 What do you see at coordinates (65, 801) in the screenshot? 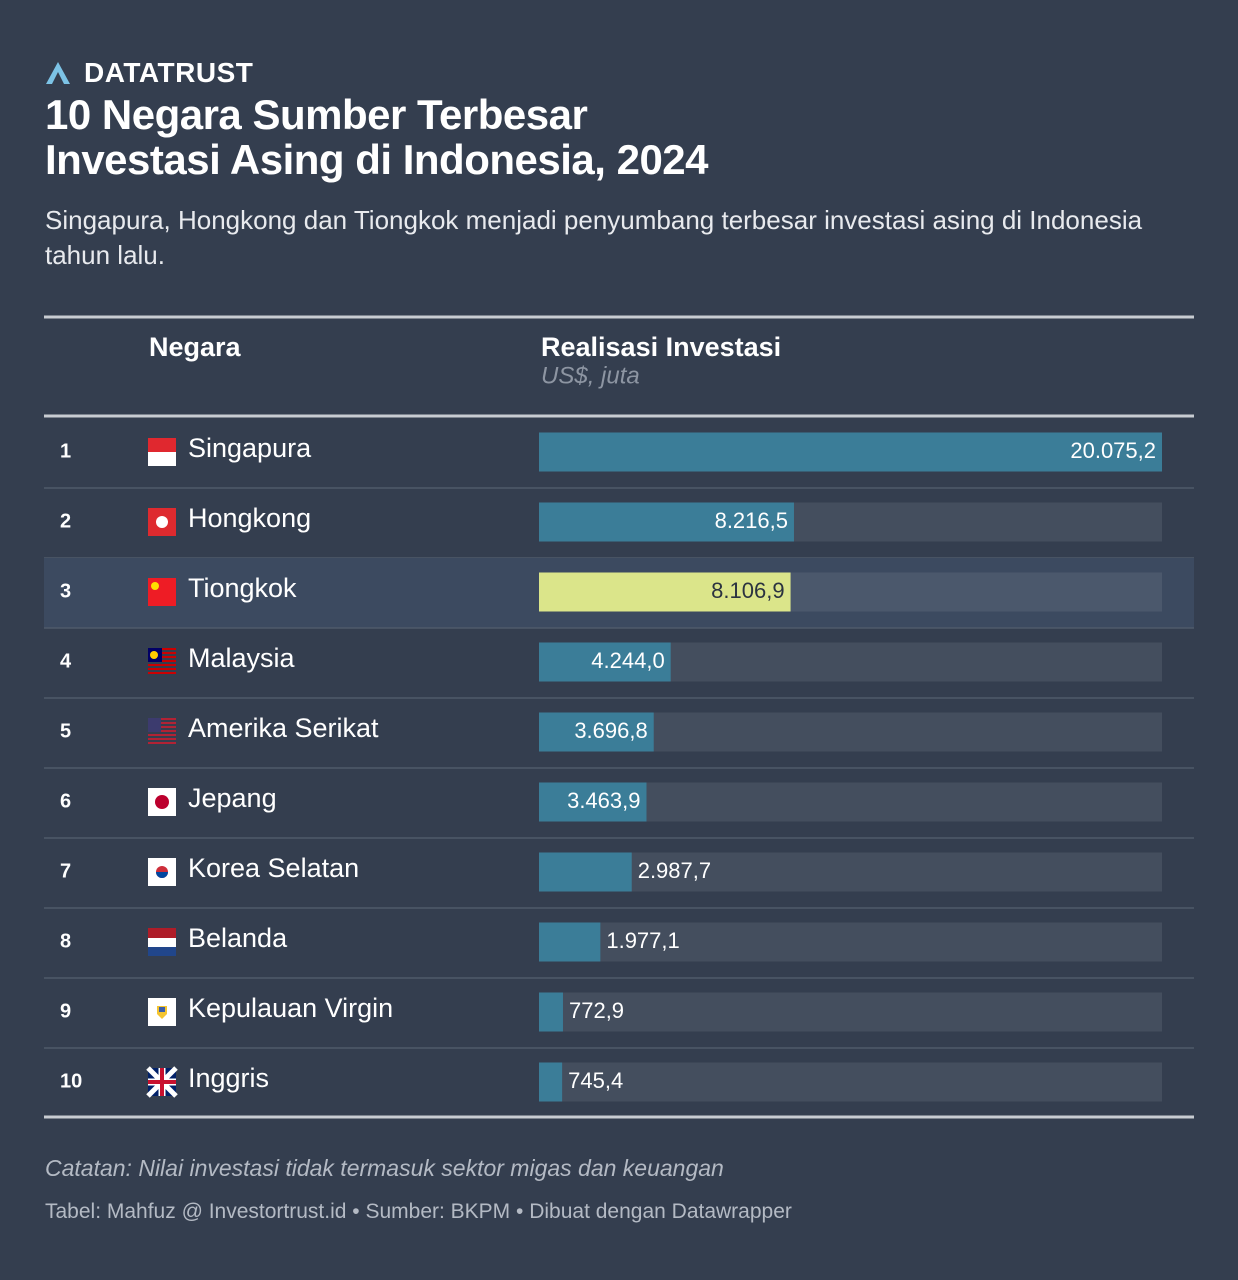
I see `rank: 6` at bounding box center [65, 801].